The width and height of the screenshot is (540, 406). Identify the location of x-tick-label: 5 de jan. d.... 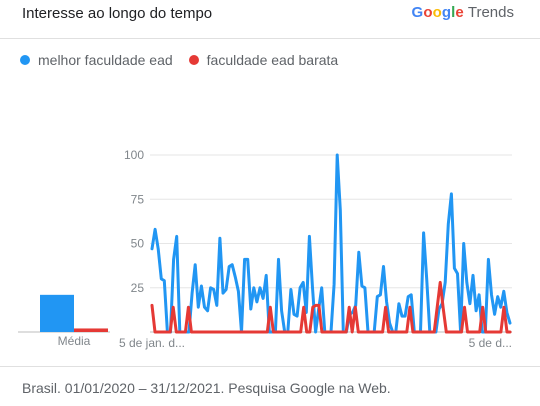
(152, 343).